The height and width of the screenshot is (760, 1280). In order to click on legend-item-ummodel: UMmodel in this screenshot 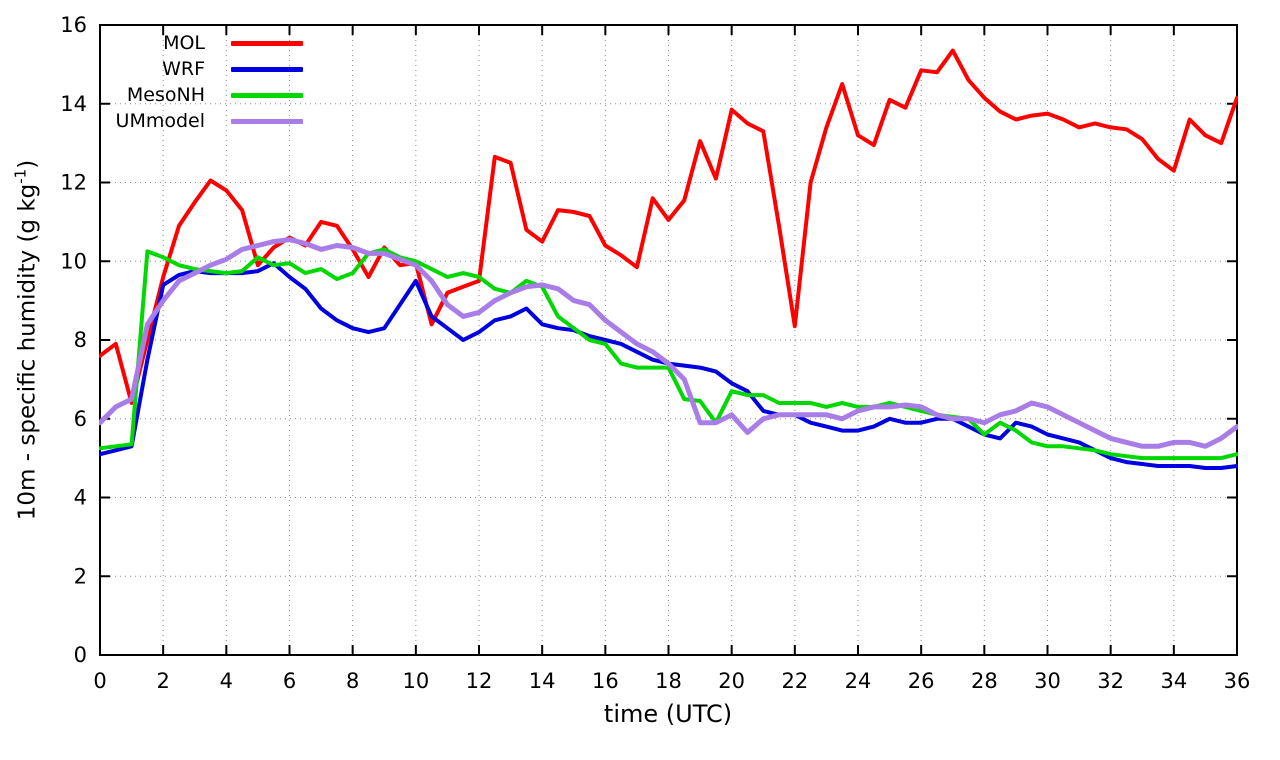, I will do `click(201, 121)`.